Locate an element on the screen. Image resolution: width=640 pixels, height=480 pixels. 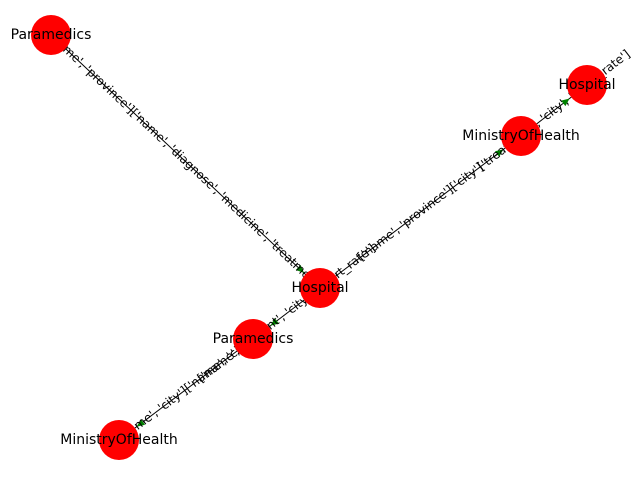
edge-label: ['treatment', 'city', 'heart_rate'] is located at coordinates (554, 110).